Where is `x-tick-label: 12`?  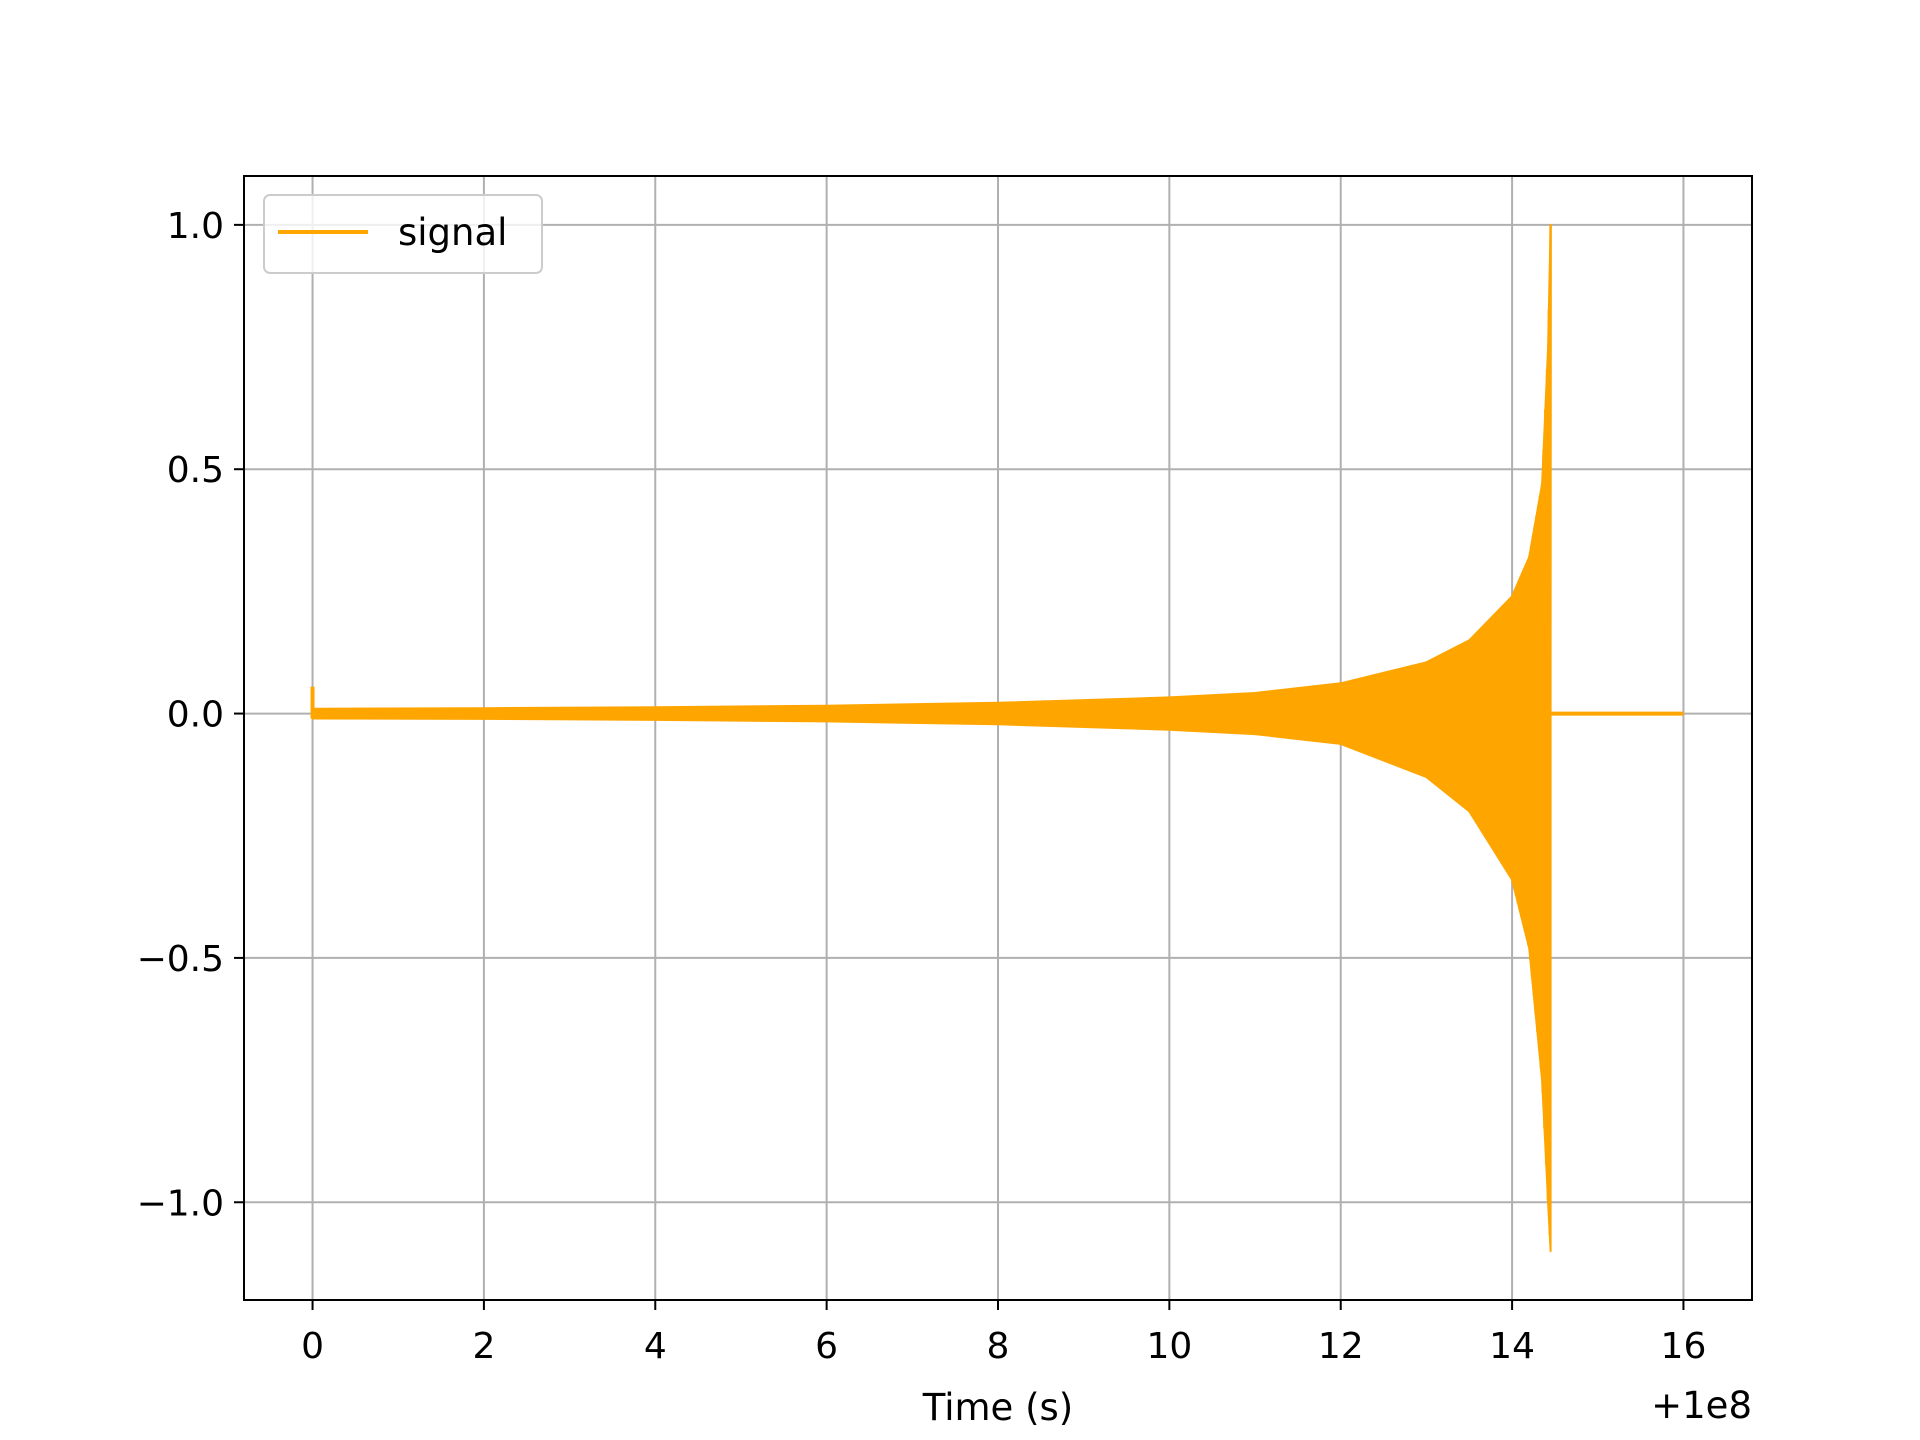 x-tick-label: 12 is located at coordinates (1341, 1346).